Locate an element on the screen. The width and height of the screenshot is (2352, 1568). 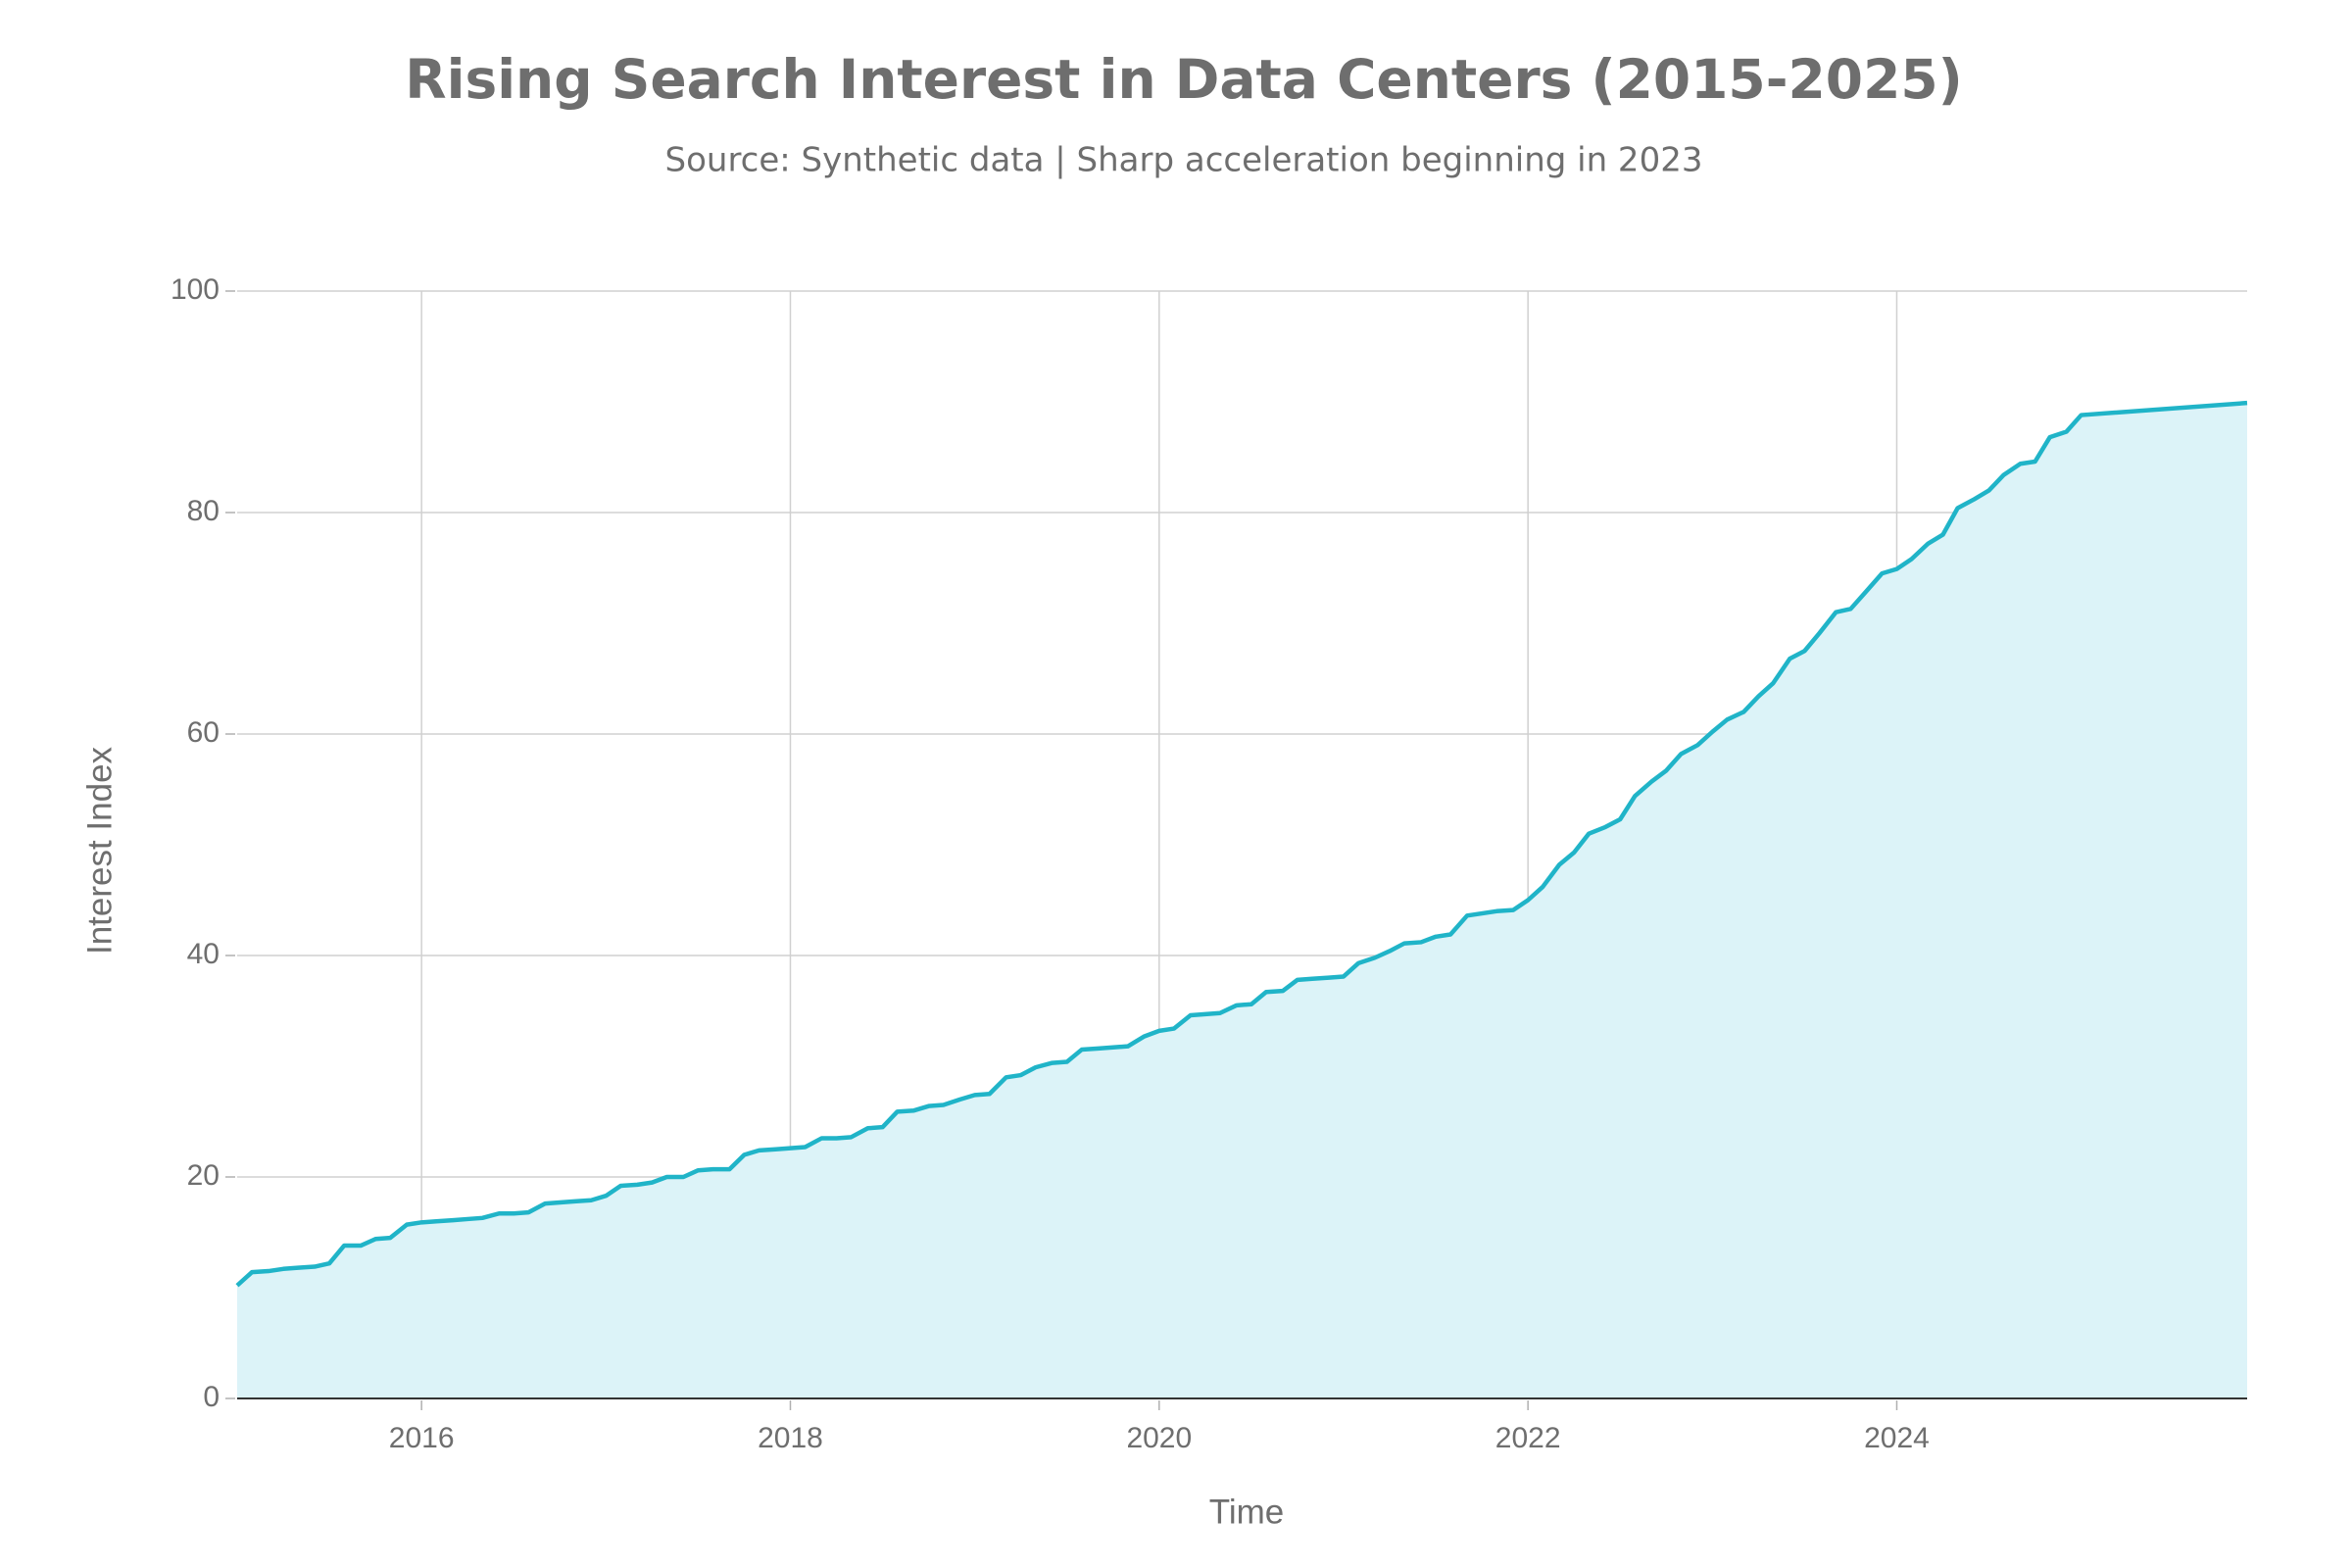
x-tick-label: 2024 is located at coordinates (1897, 1438).